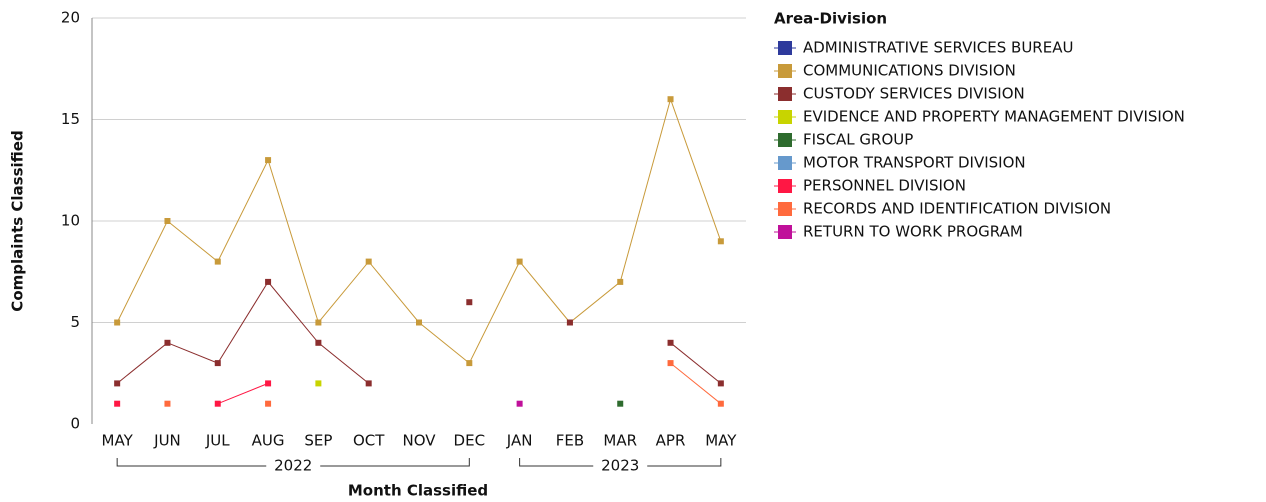  I want to click on legend-title: Area-Division, so click(830, 19).